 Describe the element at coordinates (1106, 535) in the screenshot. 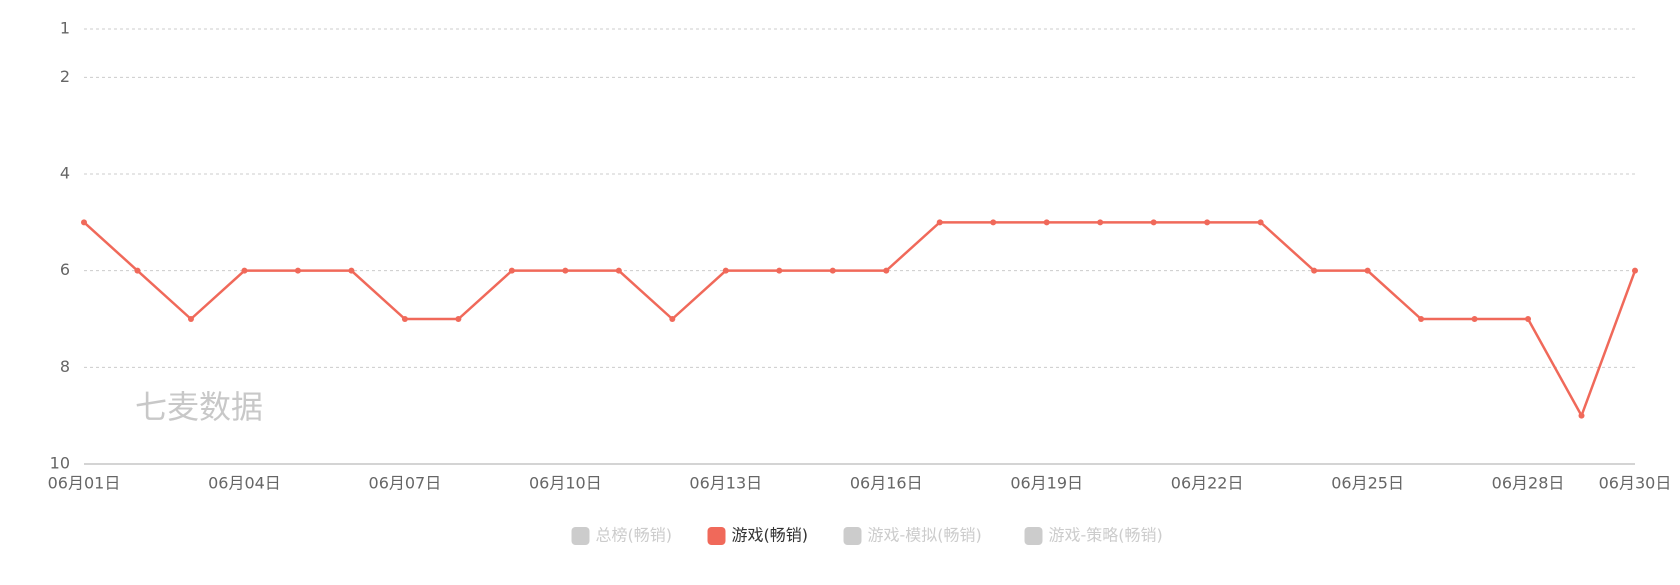

I see `legend-label: 游戏-策略(畅销)` at that location.